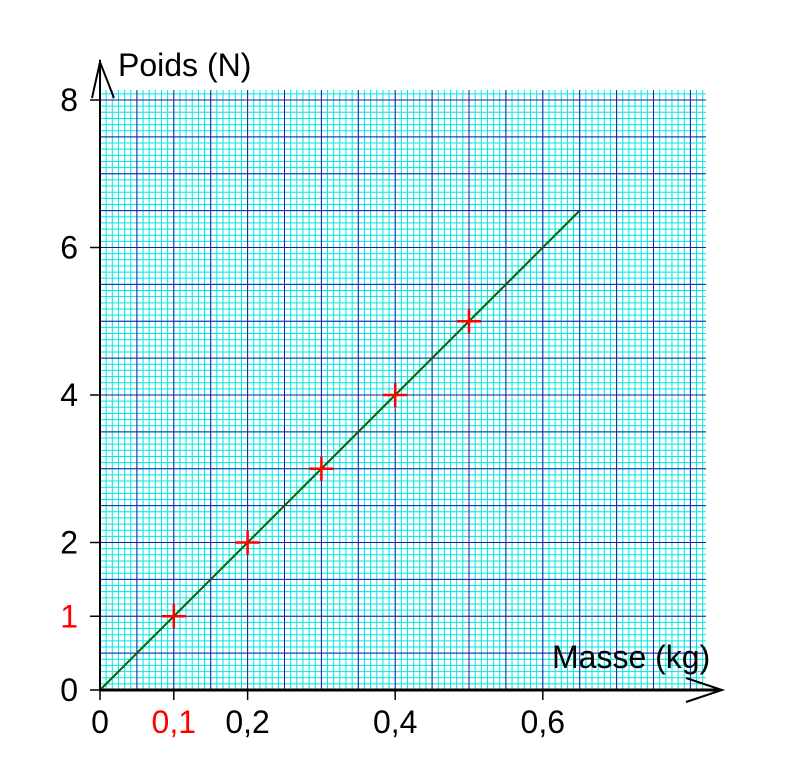  I want to click on y-tick-label: 0, so click(69, 690).